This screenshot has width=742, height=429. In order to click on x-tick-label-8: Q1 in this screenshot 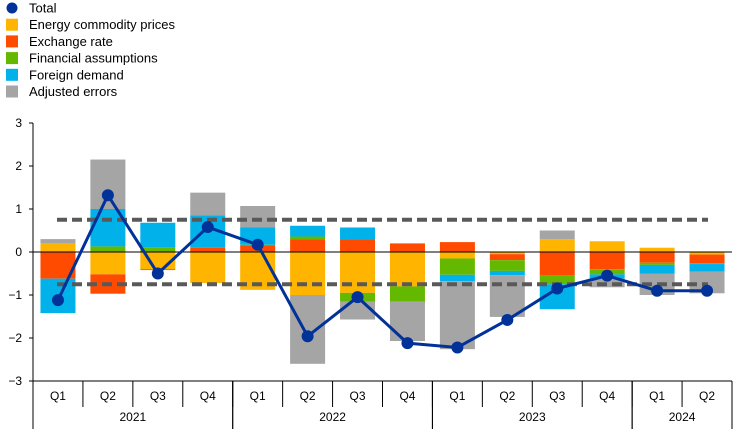, I will do `click(457, 396)`.